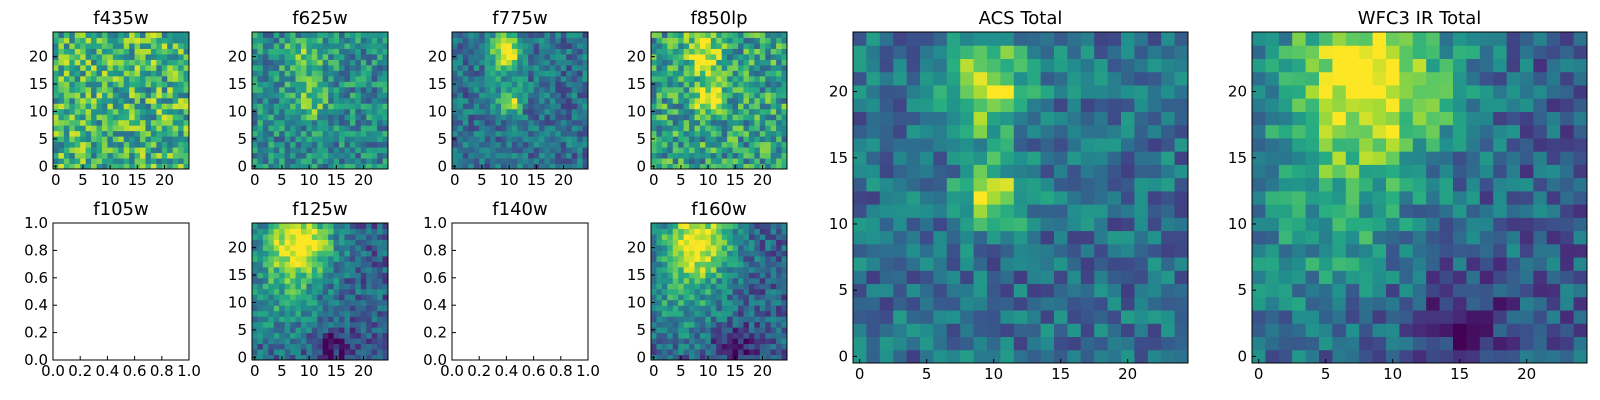  I want to click on y-tick-label: 5, so click(43, 139).